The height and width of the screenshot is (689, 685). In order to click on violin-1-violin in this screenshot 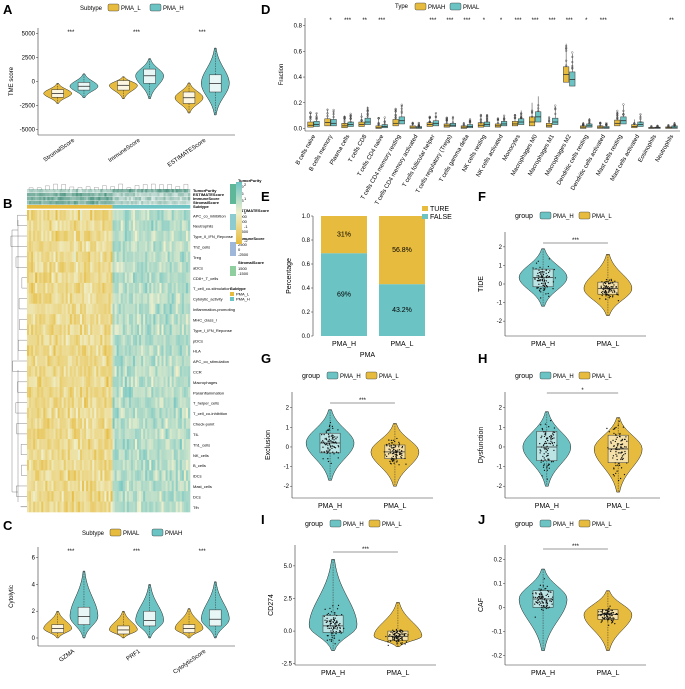, I will do `click(398, 624)`.